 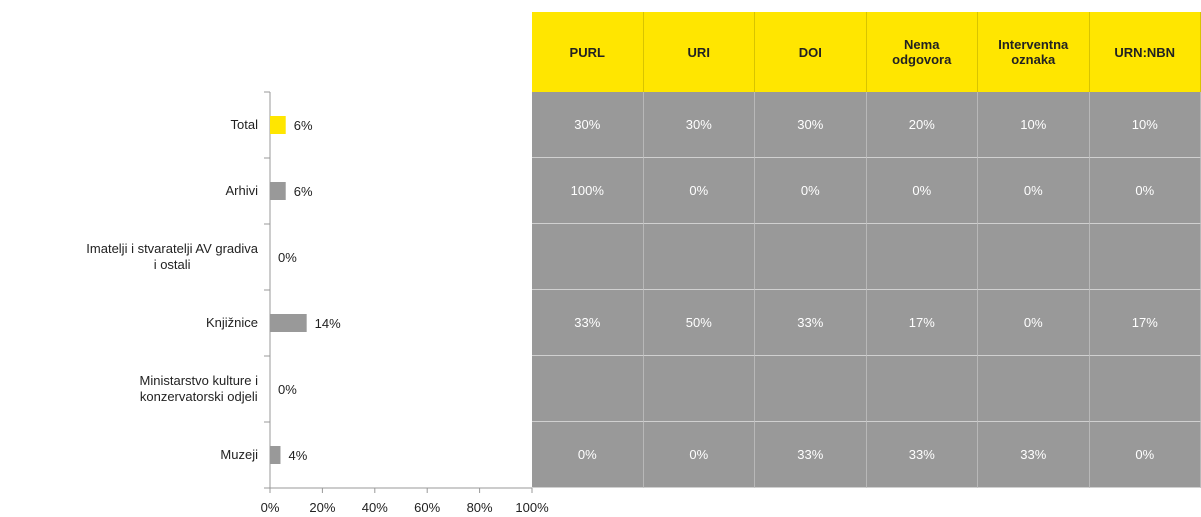 What do you see at coordinates (588, 191) in the screenshot?
I see `table-cell: 100%` at bounding box center [588, 191].